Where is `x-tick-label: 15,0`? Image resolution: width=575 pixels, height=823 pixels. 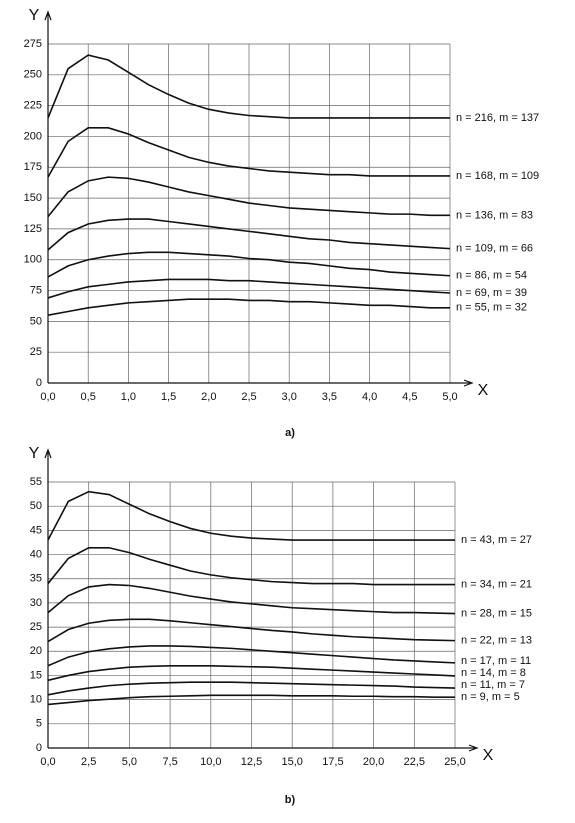 x-tick-label: 15,0 is located at coordinates (291, 762).